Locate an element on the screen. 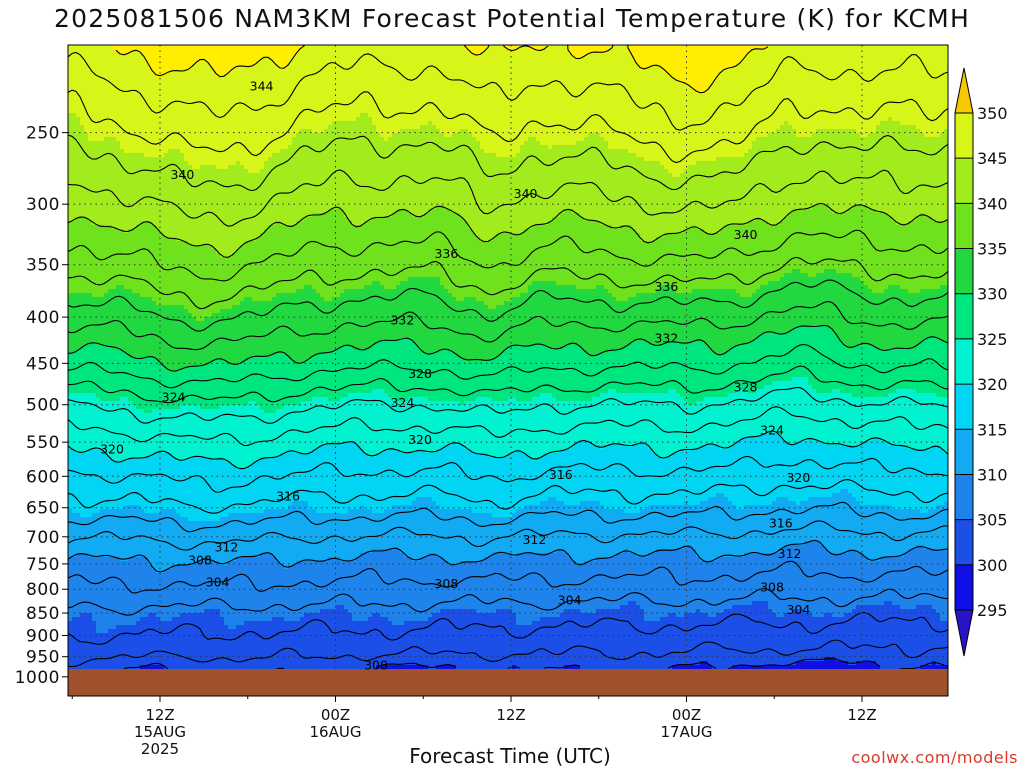 The height and width of the screenshot is (768, 1024). contour-label: 304 is located at coordinates (570, 599).